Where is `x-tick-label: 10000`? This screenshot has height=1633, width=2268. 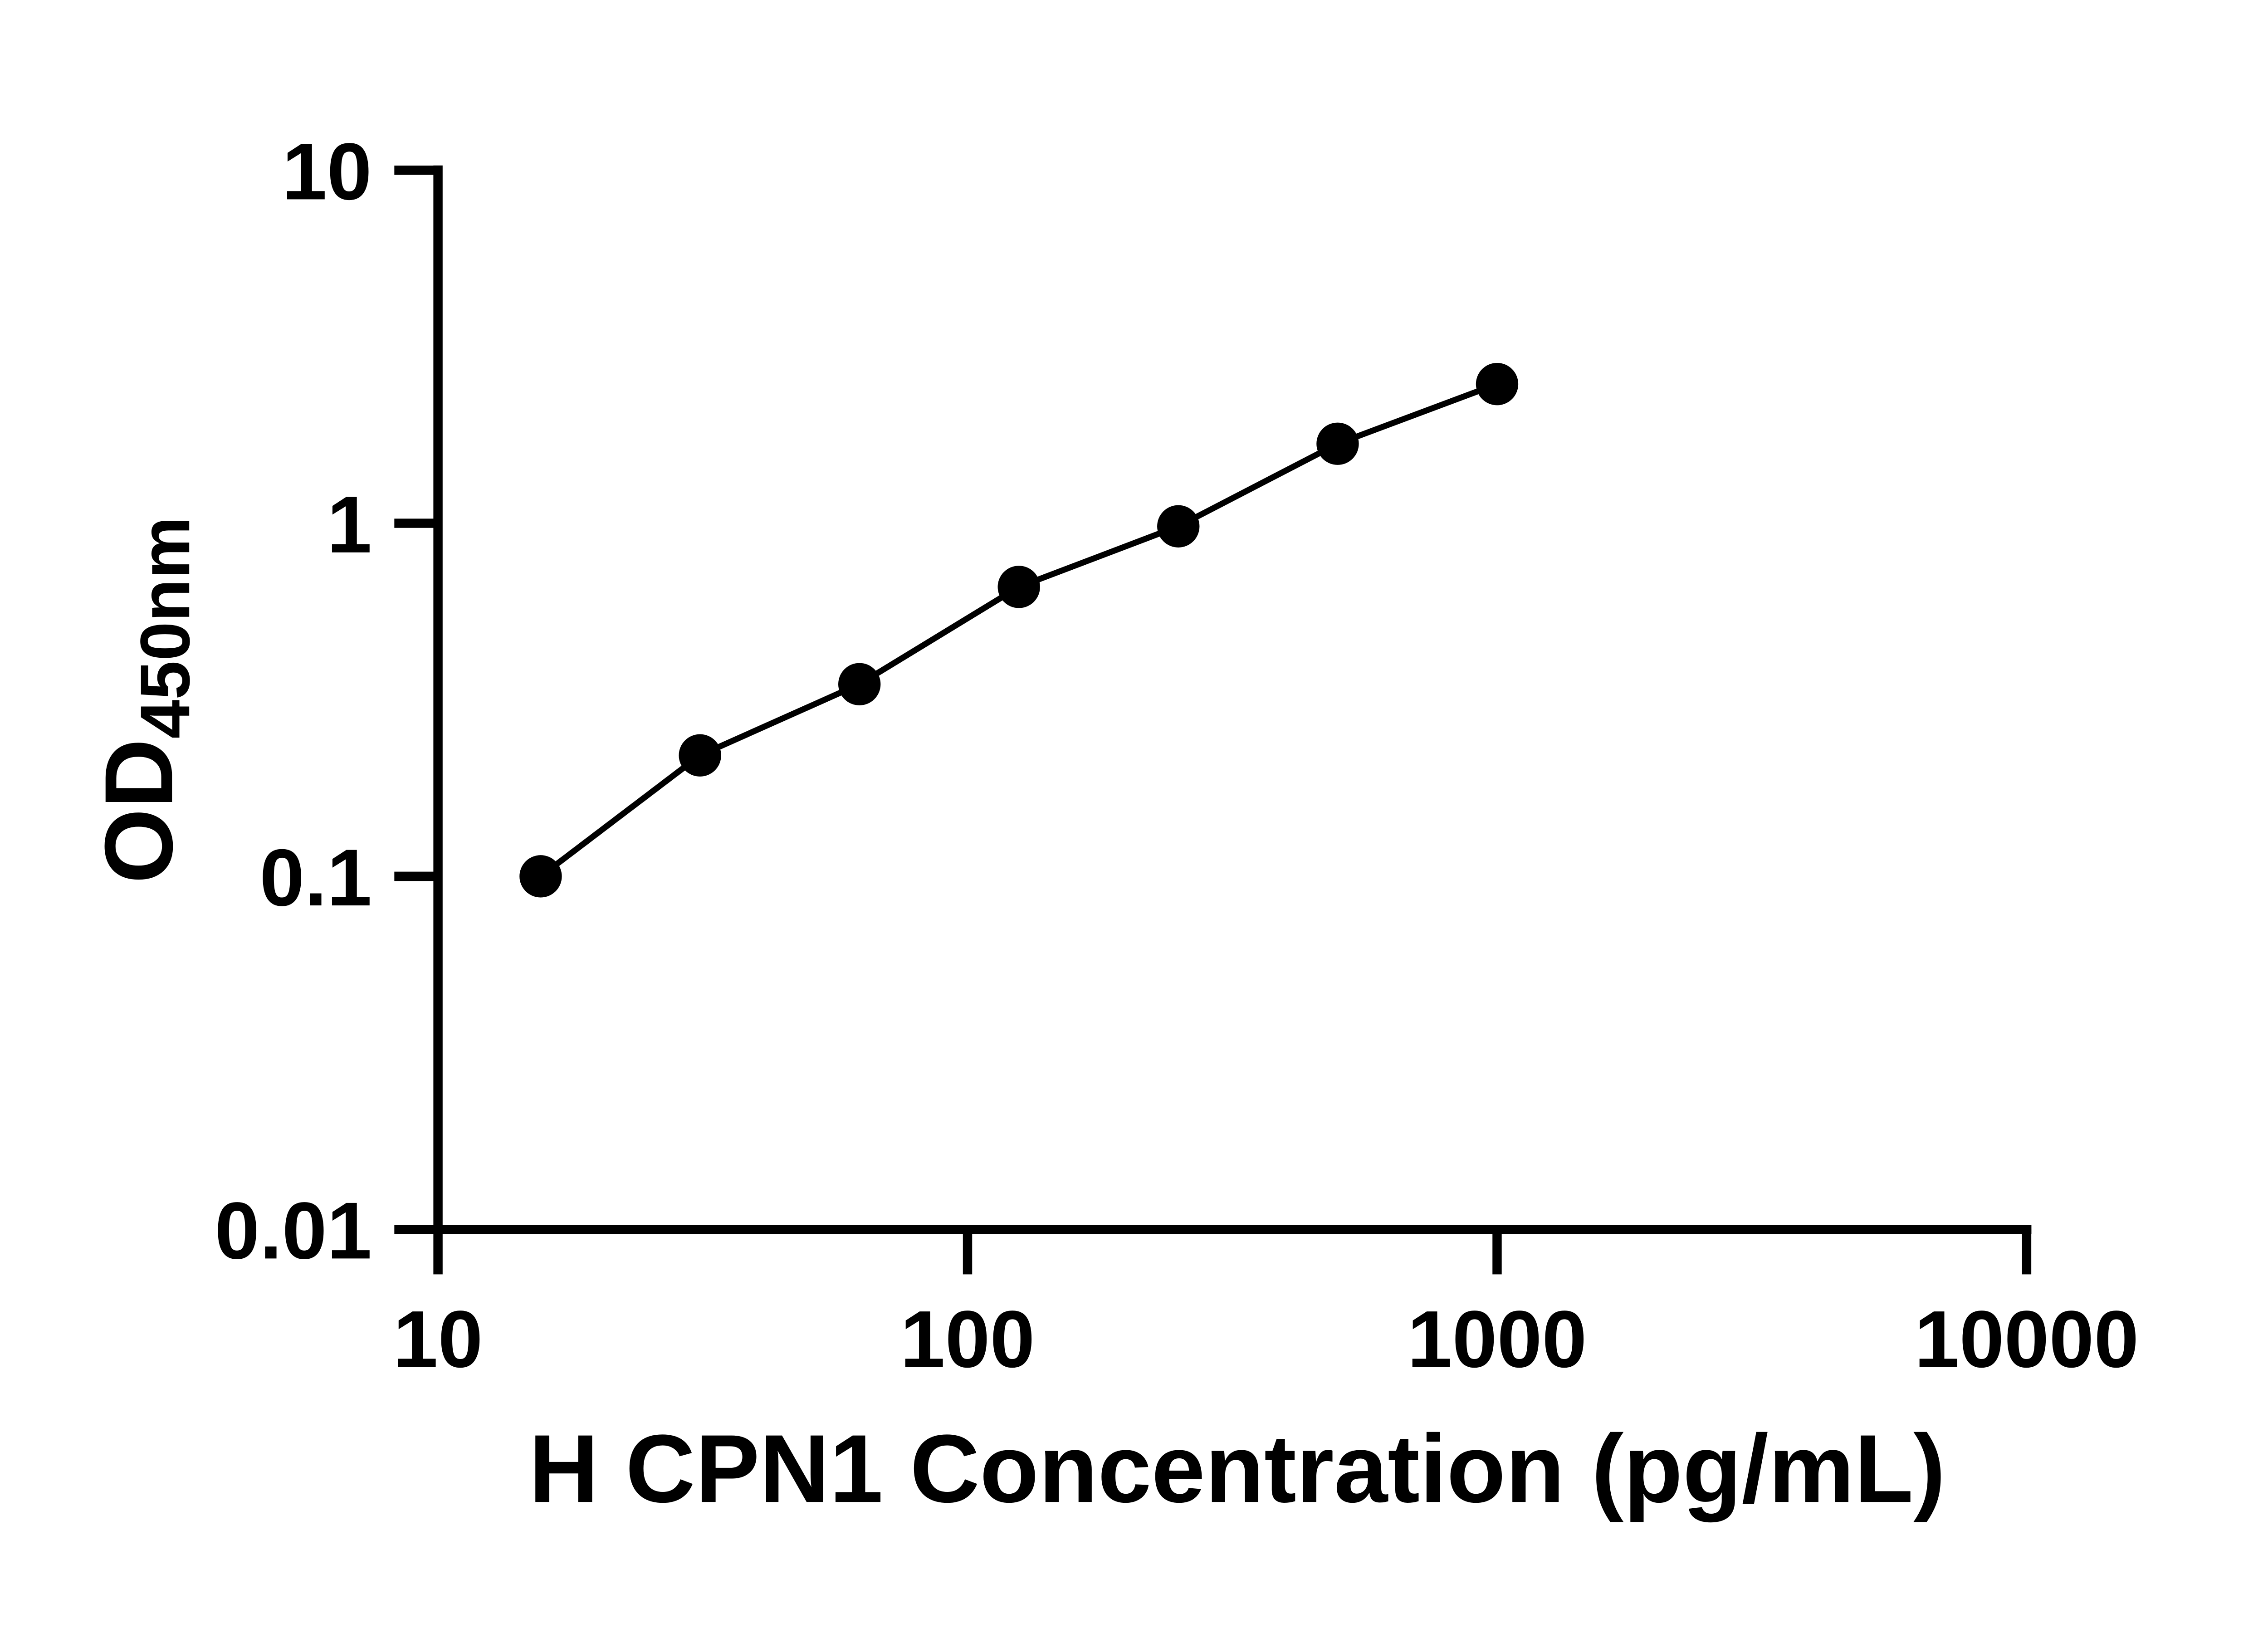 x-tick-label: 10000 is located at coordinates (2027, 1339).